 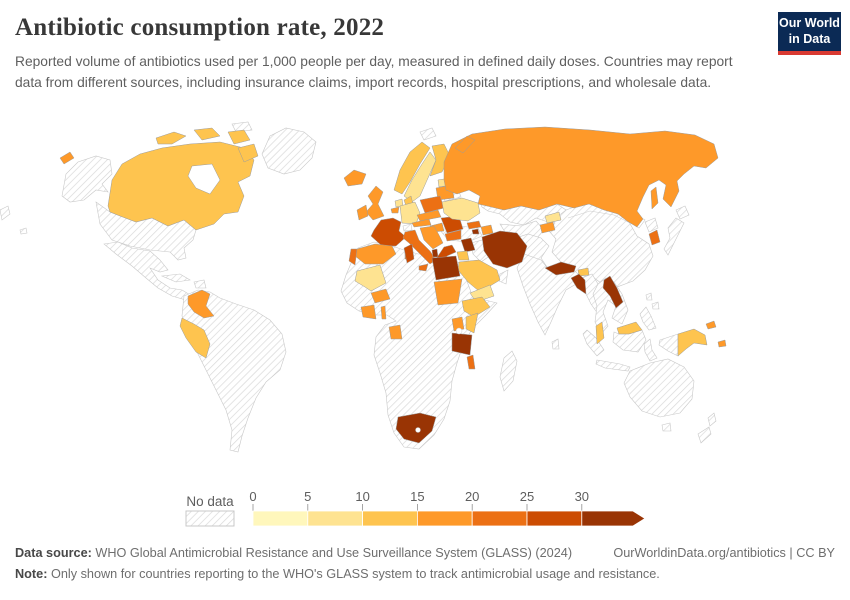 I want to click on country-solomon-islands, so click(x=722, y=343).